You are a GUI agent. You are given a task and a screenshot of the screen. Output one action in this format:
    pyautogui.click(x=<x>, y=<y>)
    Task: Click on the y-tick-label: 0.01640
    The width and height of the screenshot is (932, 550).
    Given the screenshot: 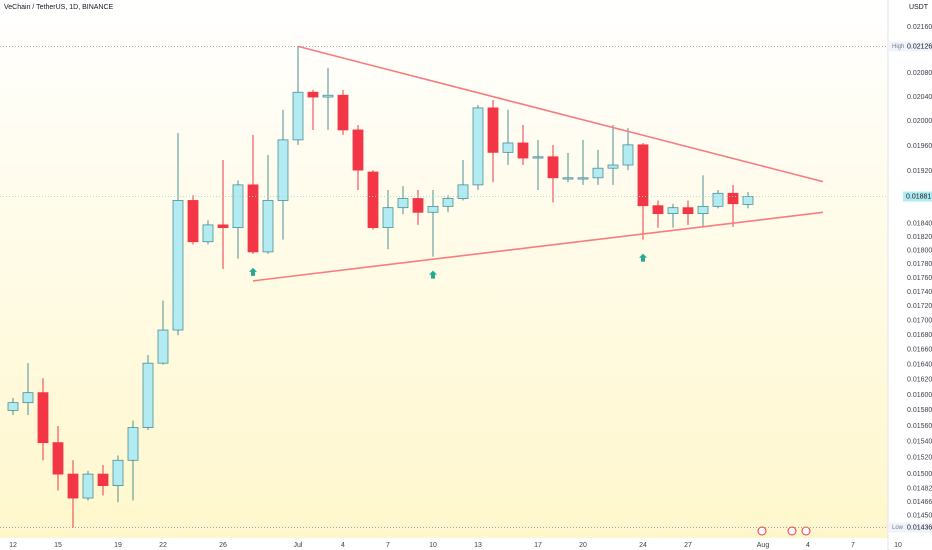 What is the action you would take?
    pyautogui.click(x=919, y=365)
    